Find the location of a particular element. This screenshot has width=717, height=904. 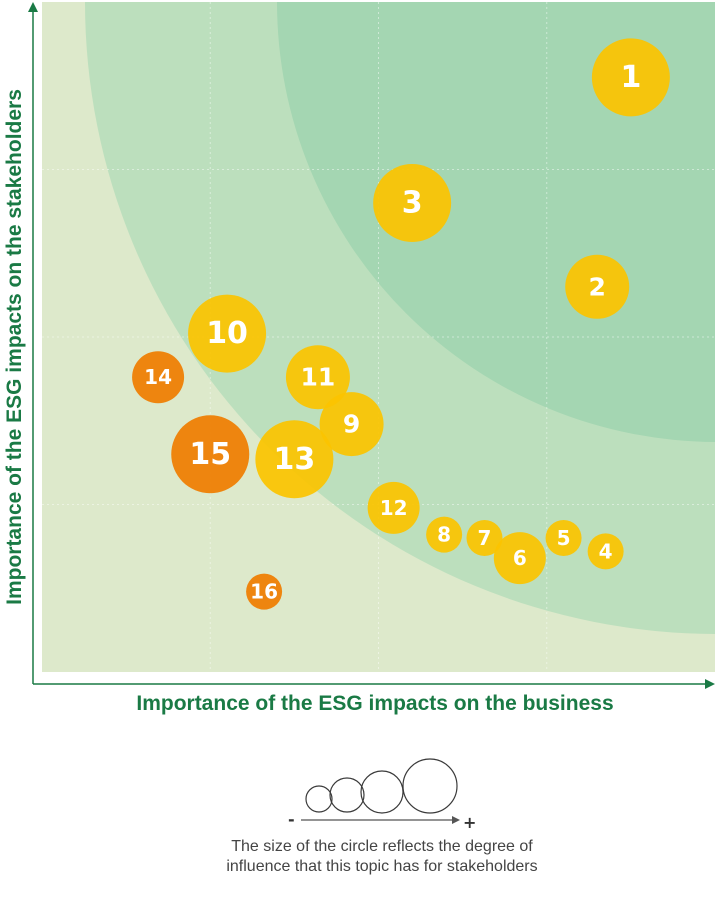

bubble-label-12: 12 is located at coordinates (394, 508).